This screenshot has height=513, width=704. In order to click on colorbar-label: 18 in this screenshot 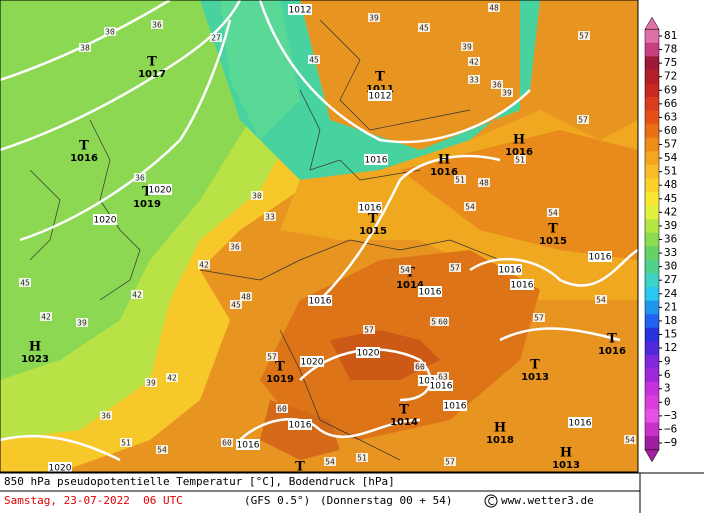, I will do `click(670, 320)`.